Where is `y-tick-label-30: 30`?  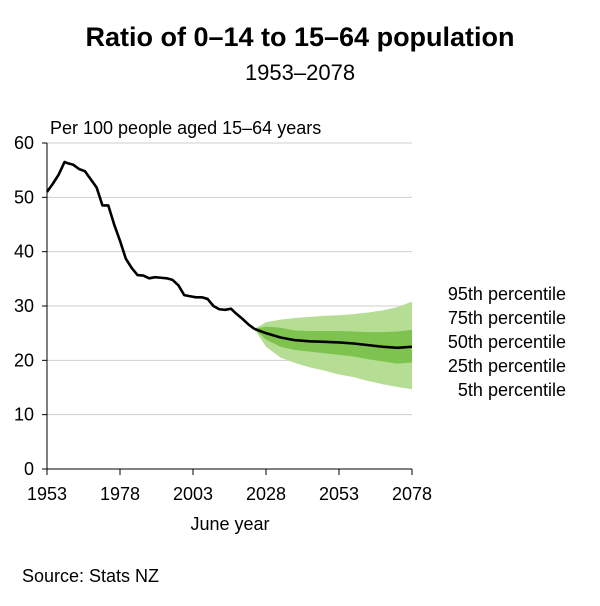 y-tick-label-30: 30 is located at coordinates (24, 306).